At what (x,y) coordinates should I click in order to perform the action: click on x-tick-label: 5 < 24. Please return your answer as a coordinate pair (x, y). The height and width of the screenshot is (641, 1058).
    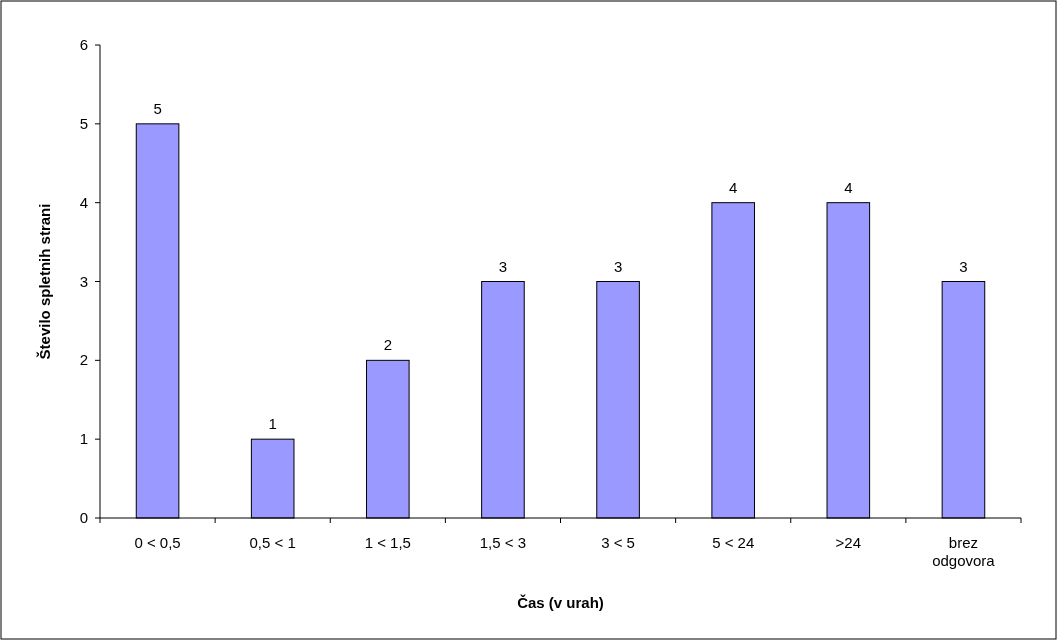
    Looking at the image, I should click on (733, 542).